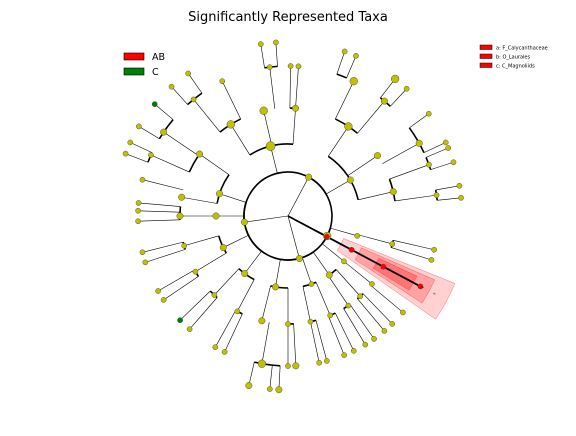 The width and height of the screenshot is (576, 436). What do you see at coordinates (486, 56) in the screenshot?
I see `biomarker-legend-swatch-b` at bounding box center [486, 56].